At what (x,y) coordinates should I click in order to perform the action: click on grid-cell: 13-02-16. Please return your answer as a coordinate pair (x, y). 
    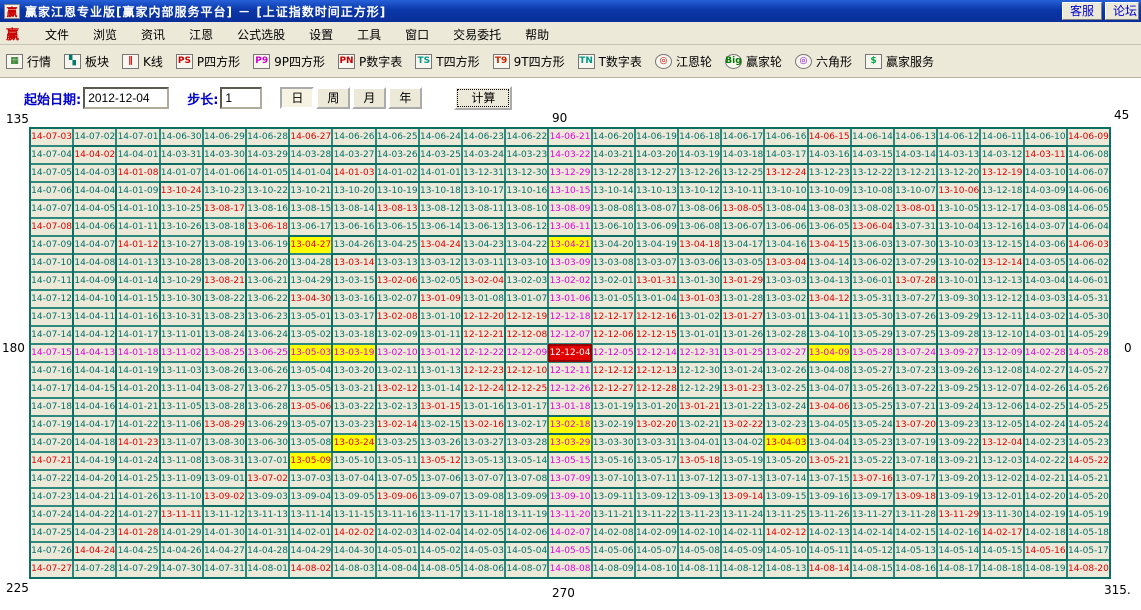
    Looking at the image, I should click on (484, 425).